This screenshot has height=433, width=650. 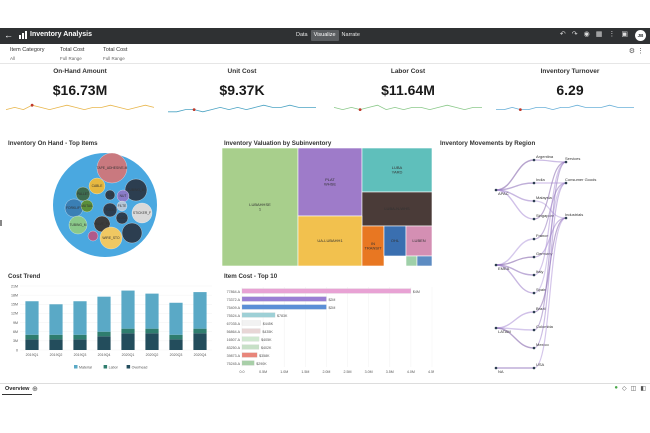 What do you see at coordinates (612, 34) in the screenshot?
I see `menu-icon: ⋮` at bounding box center [612, 34].